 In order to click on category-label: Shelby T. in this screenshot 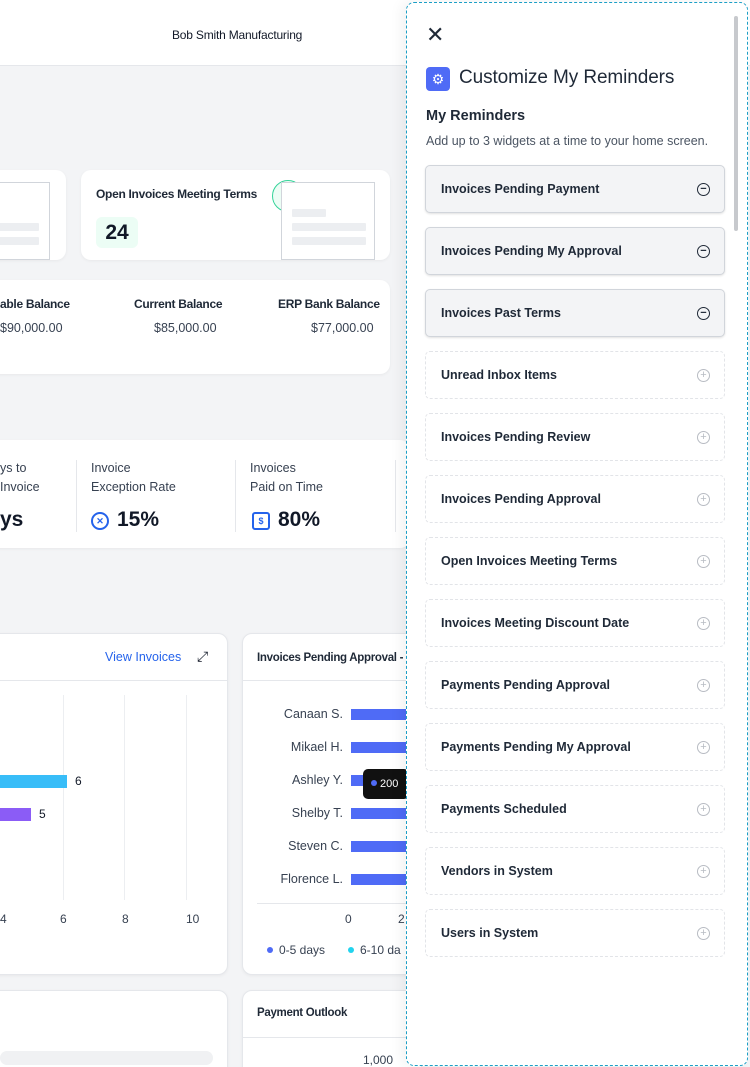, I will do `click(317, 813)`.